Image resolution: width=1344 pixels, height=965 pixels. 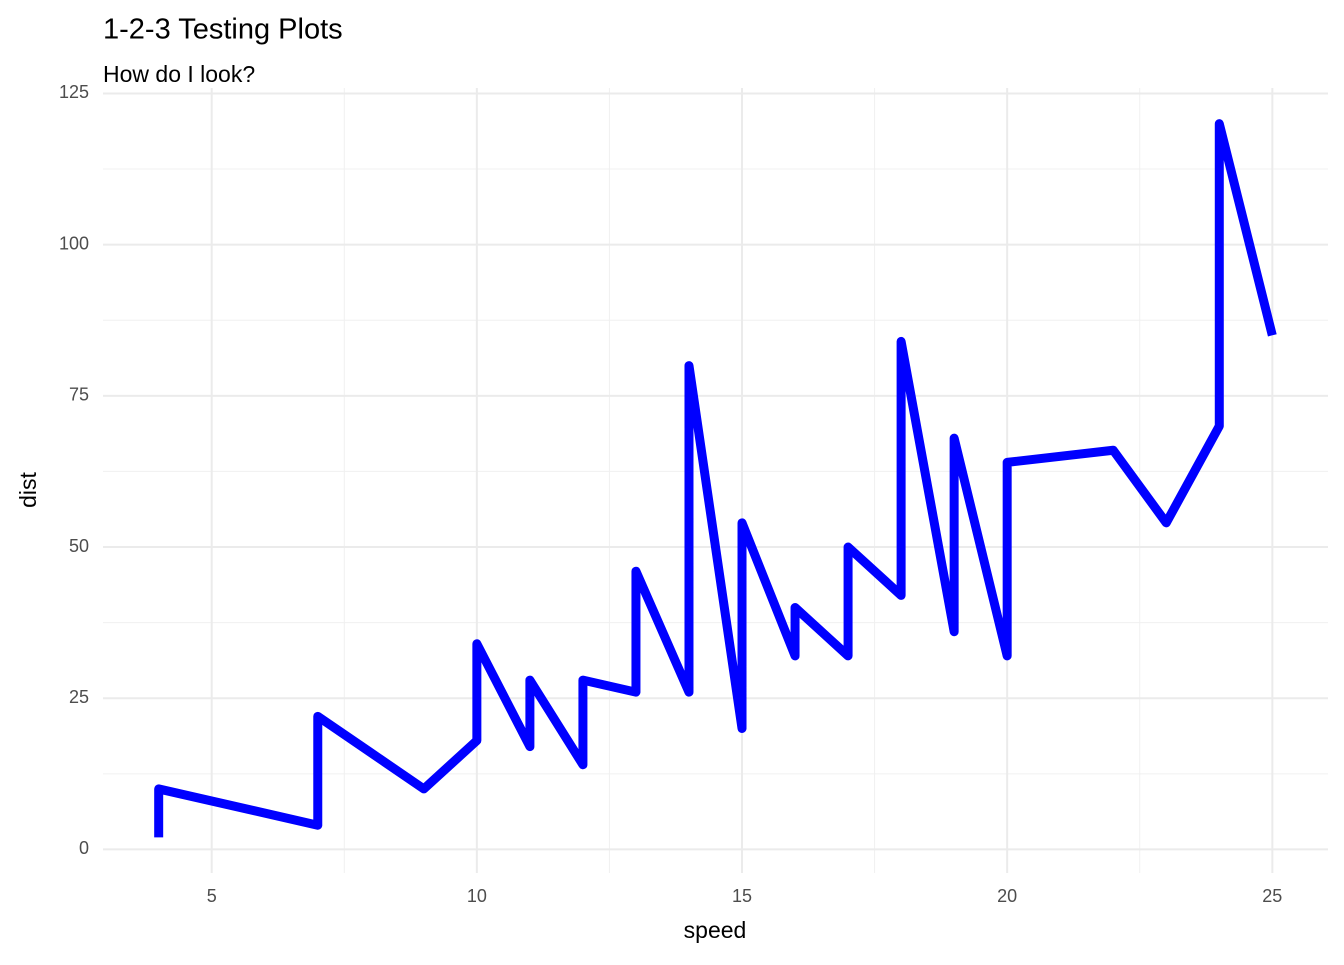 What do you see at coordinates (742, 896) in the screenshot?
I see `x-tick-label: 15` at bounding box center [742, 896].